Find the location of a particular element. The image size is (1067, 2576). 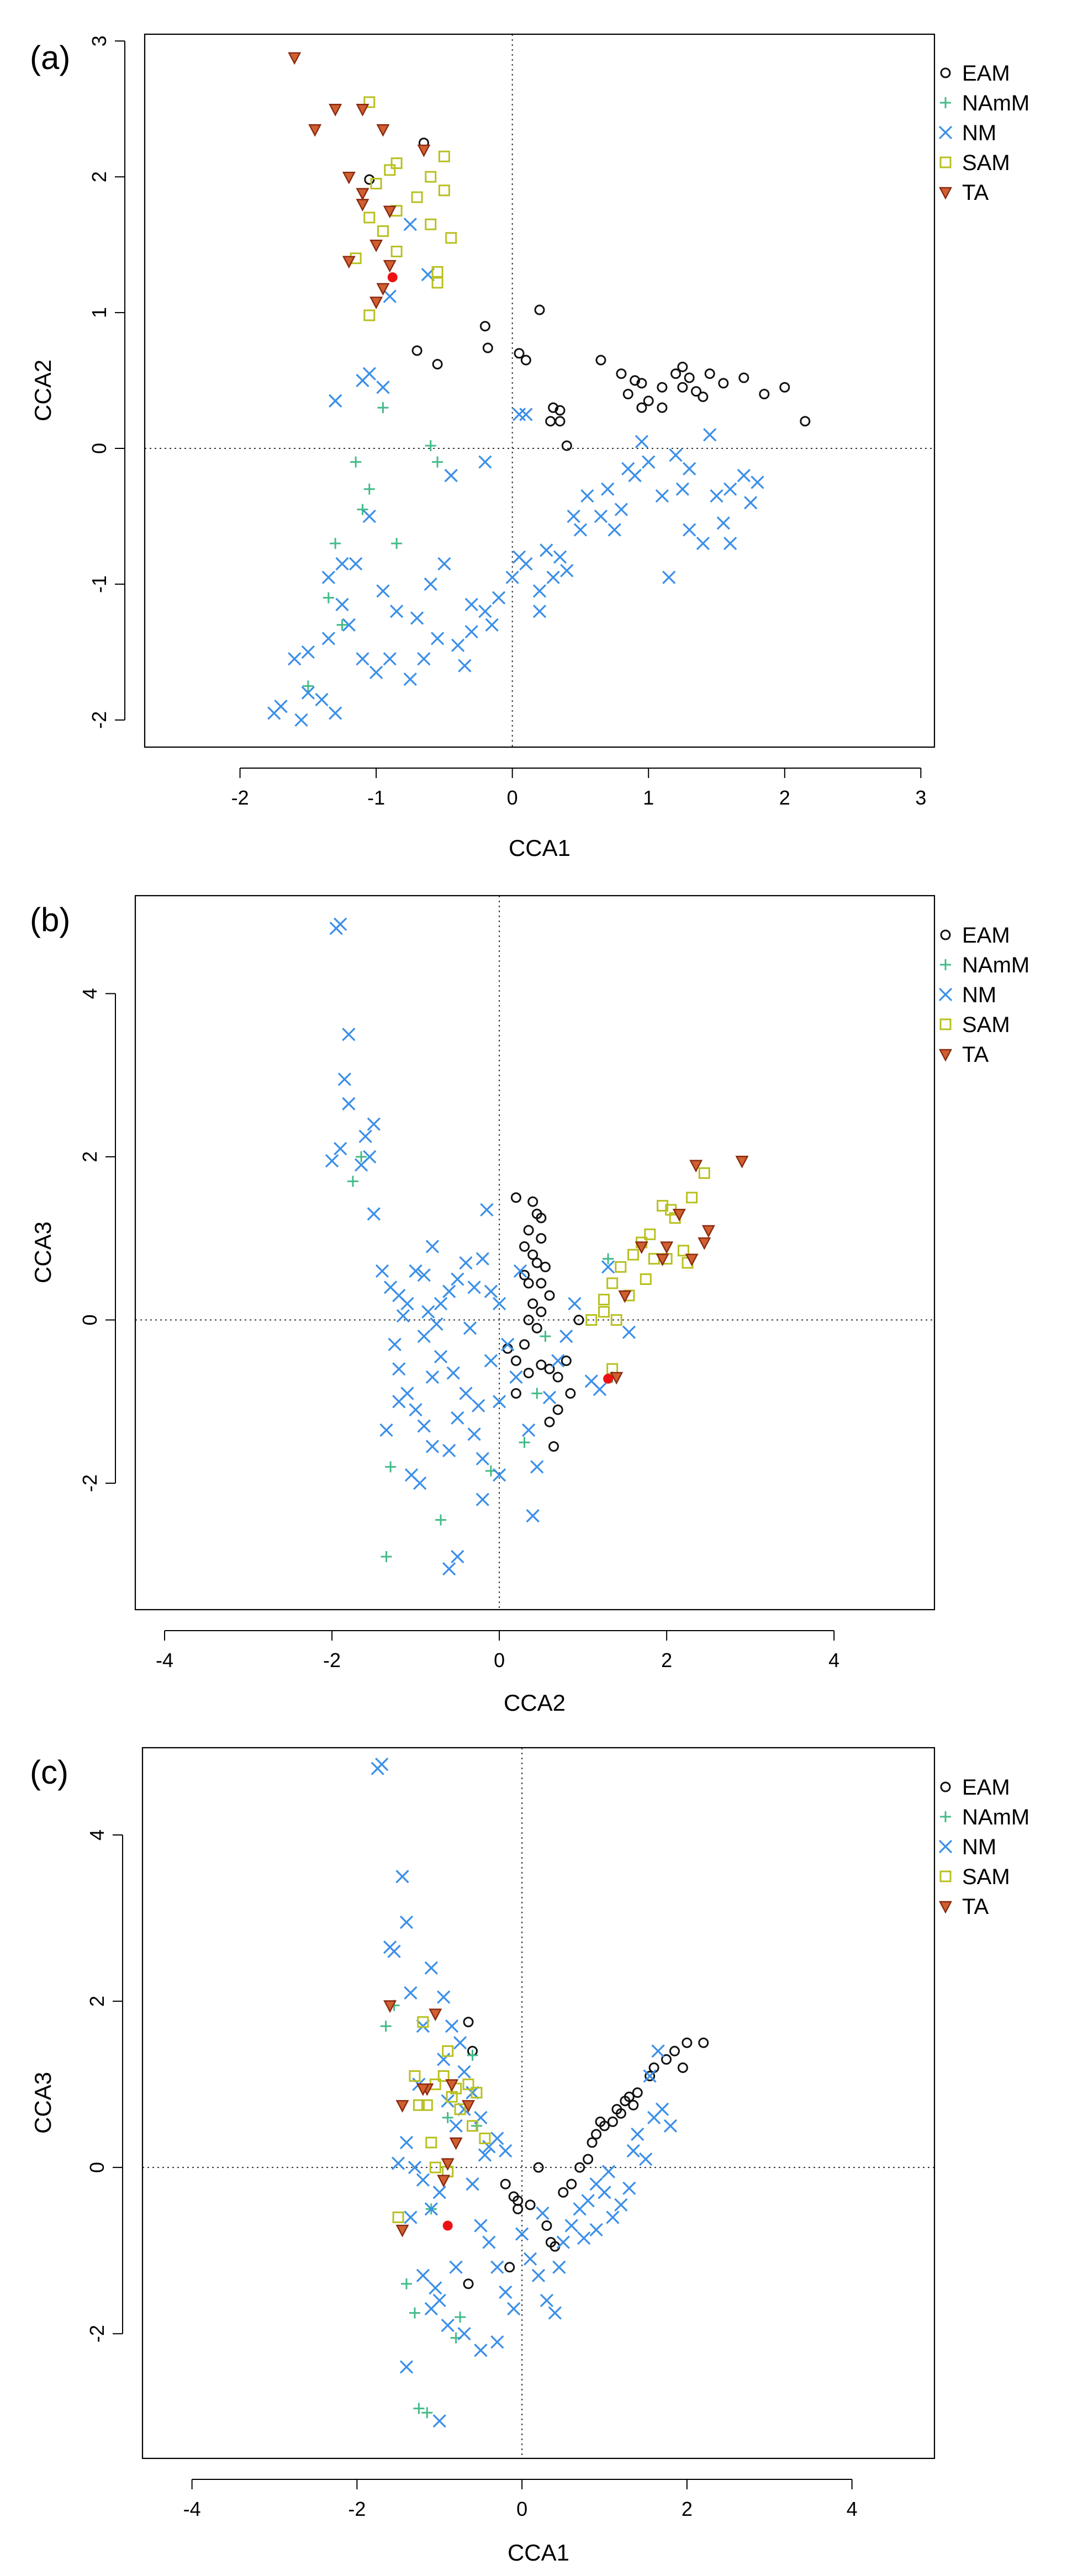

x-tick-label: 0 is located at coordinates (499, 1660).